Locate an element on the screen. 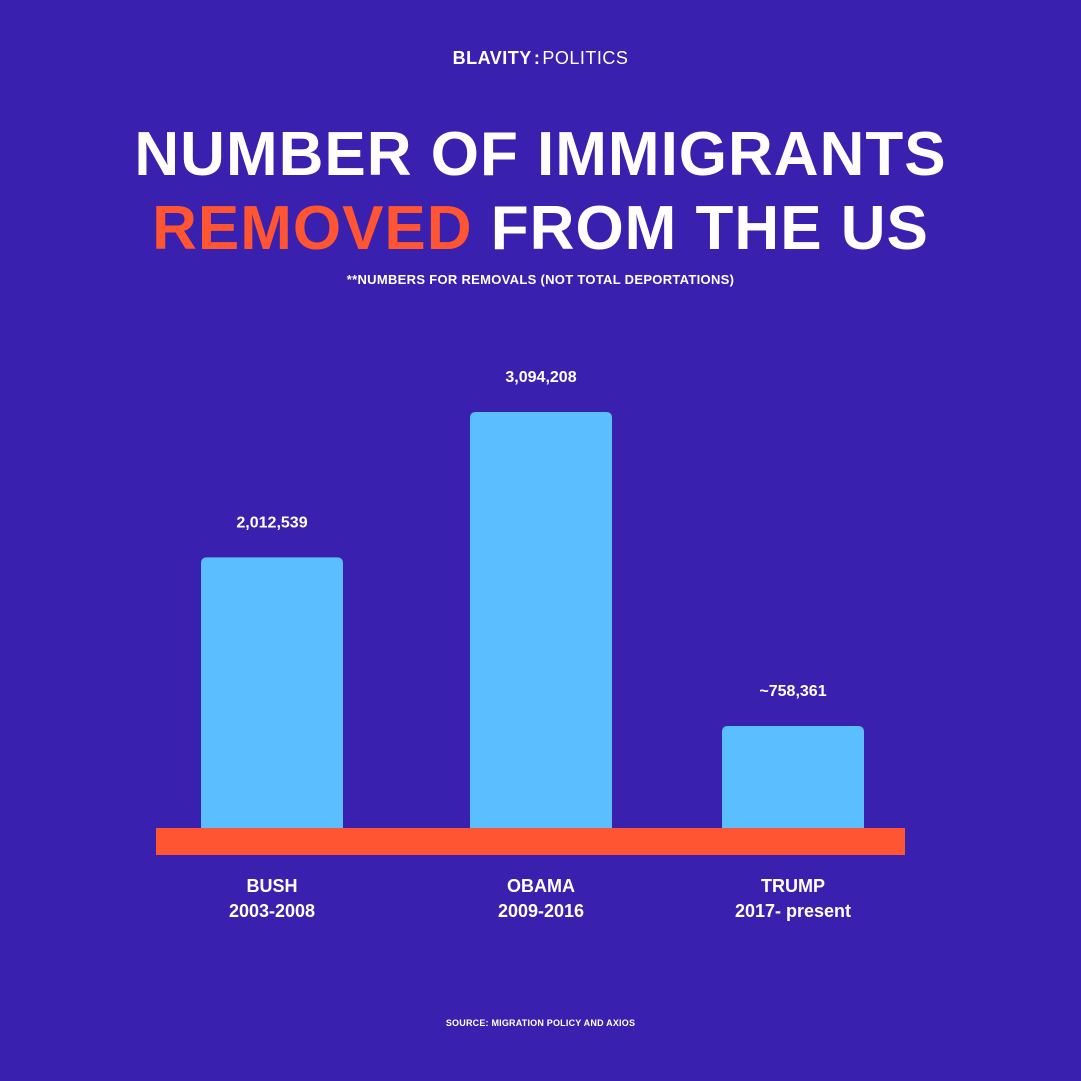 The width and height of the screenshot is (1081, 1081). chart-title-line2: REMOVED FROM THE US is located at coordinates (540, 229).